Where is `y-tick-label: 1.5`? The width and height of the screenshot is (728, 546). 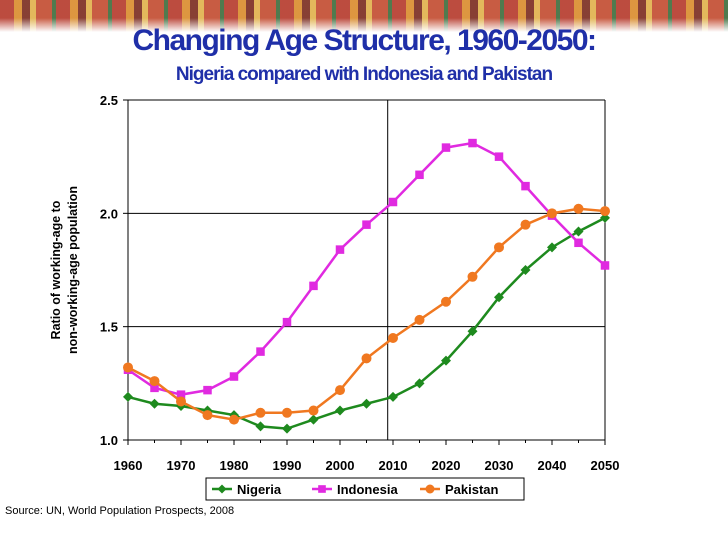
y-tick-label: 1.5 is located at coordinates (109, 327).